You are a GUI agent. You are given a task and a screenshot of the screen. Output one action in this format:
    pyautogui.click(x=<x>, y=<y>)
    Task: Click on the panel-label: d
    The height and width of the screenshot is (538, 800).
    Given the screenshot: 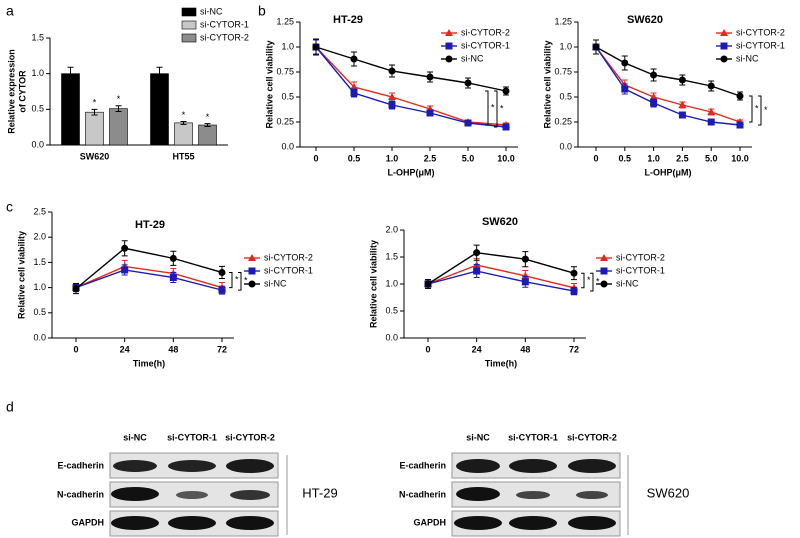 What is the action you would take?
    pyautogui.click(x=10, y=407)
    